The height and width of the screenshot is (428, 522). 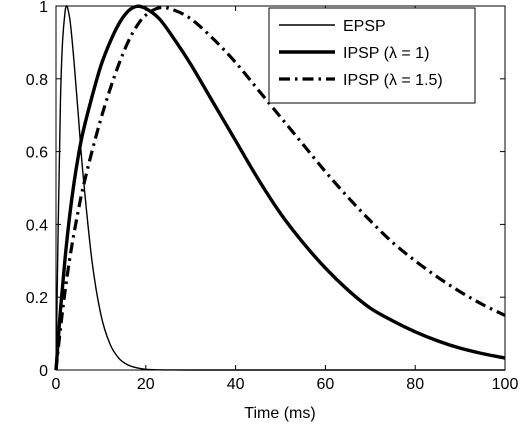 I want to click on y-tick-label: 1, so click(x=43, y=8).